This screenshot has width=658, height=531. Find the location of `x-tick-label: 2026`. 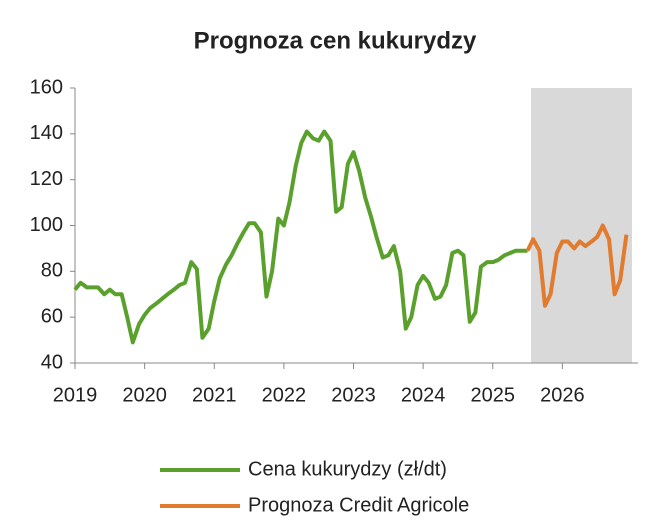

x-tick-label: 2026 is located at coordinates (562, 395).